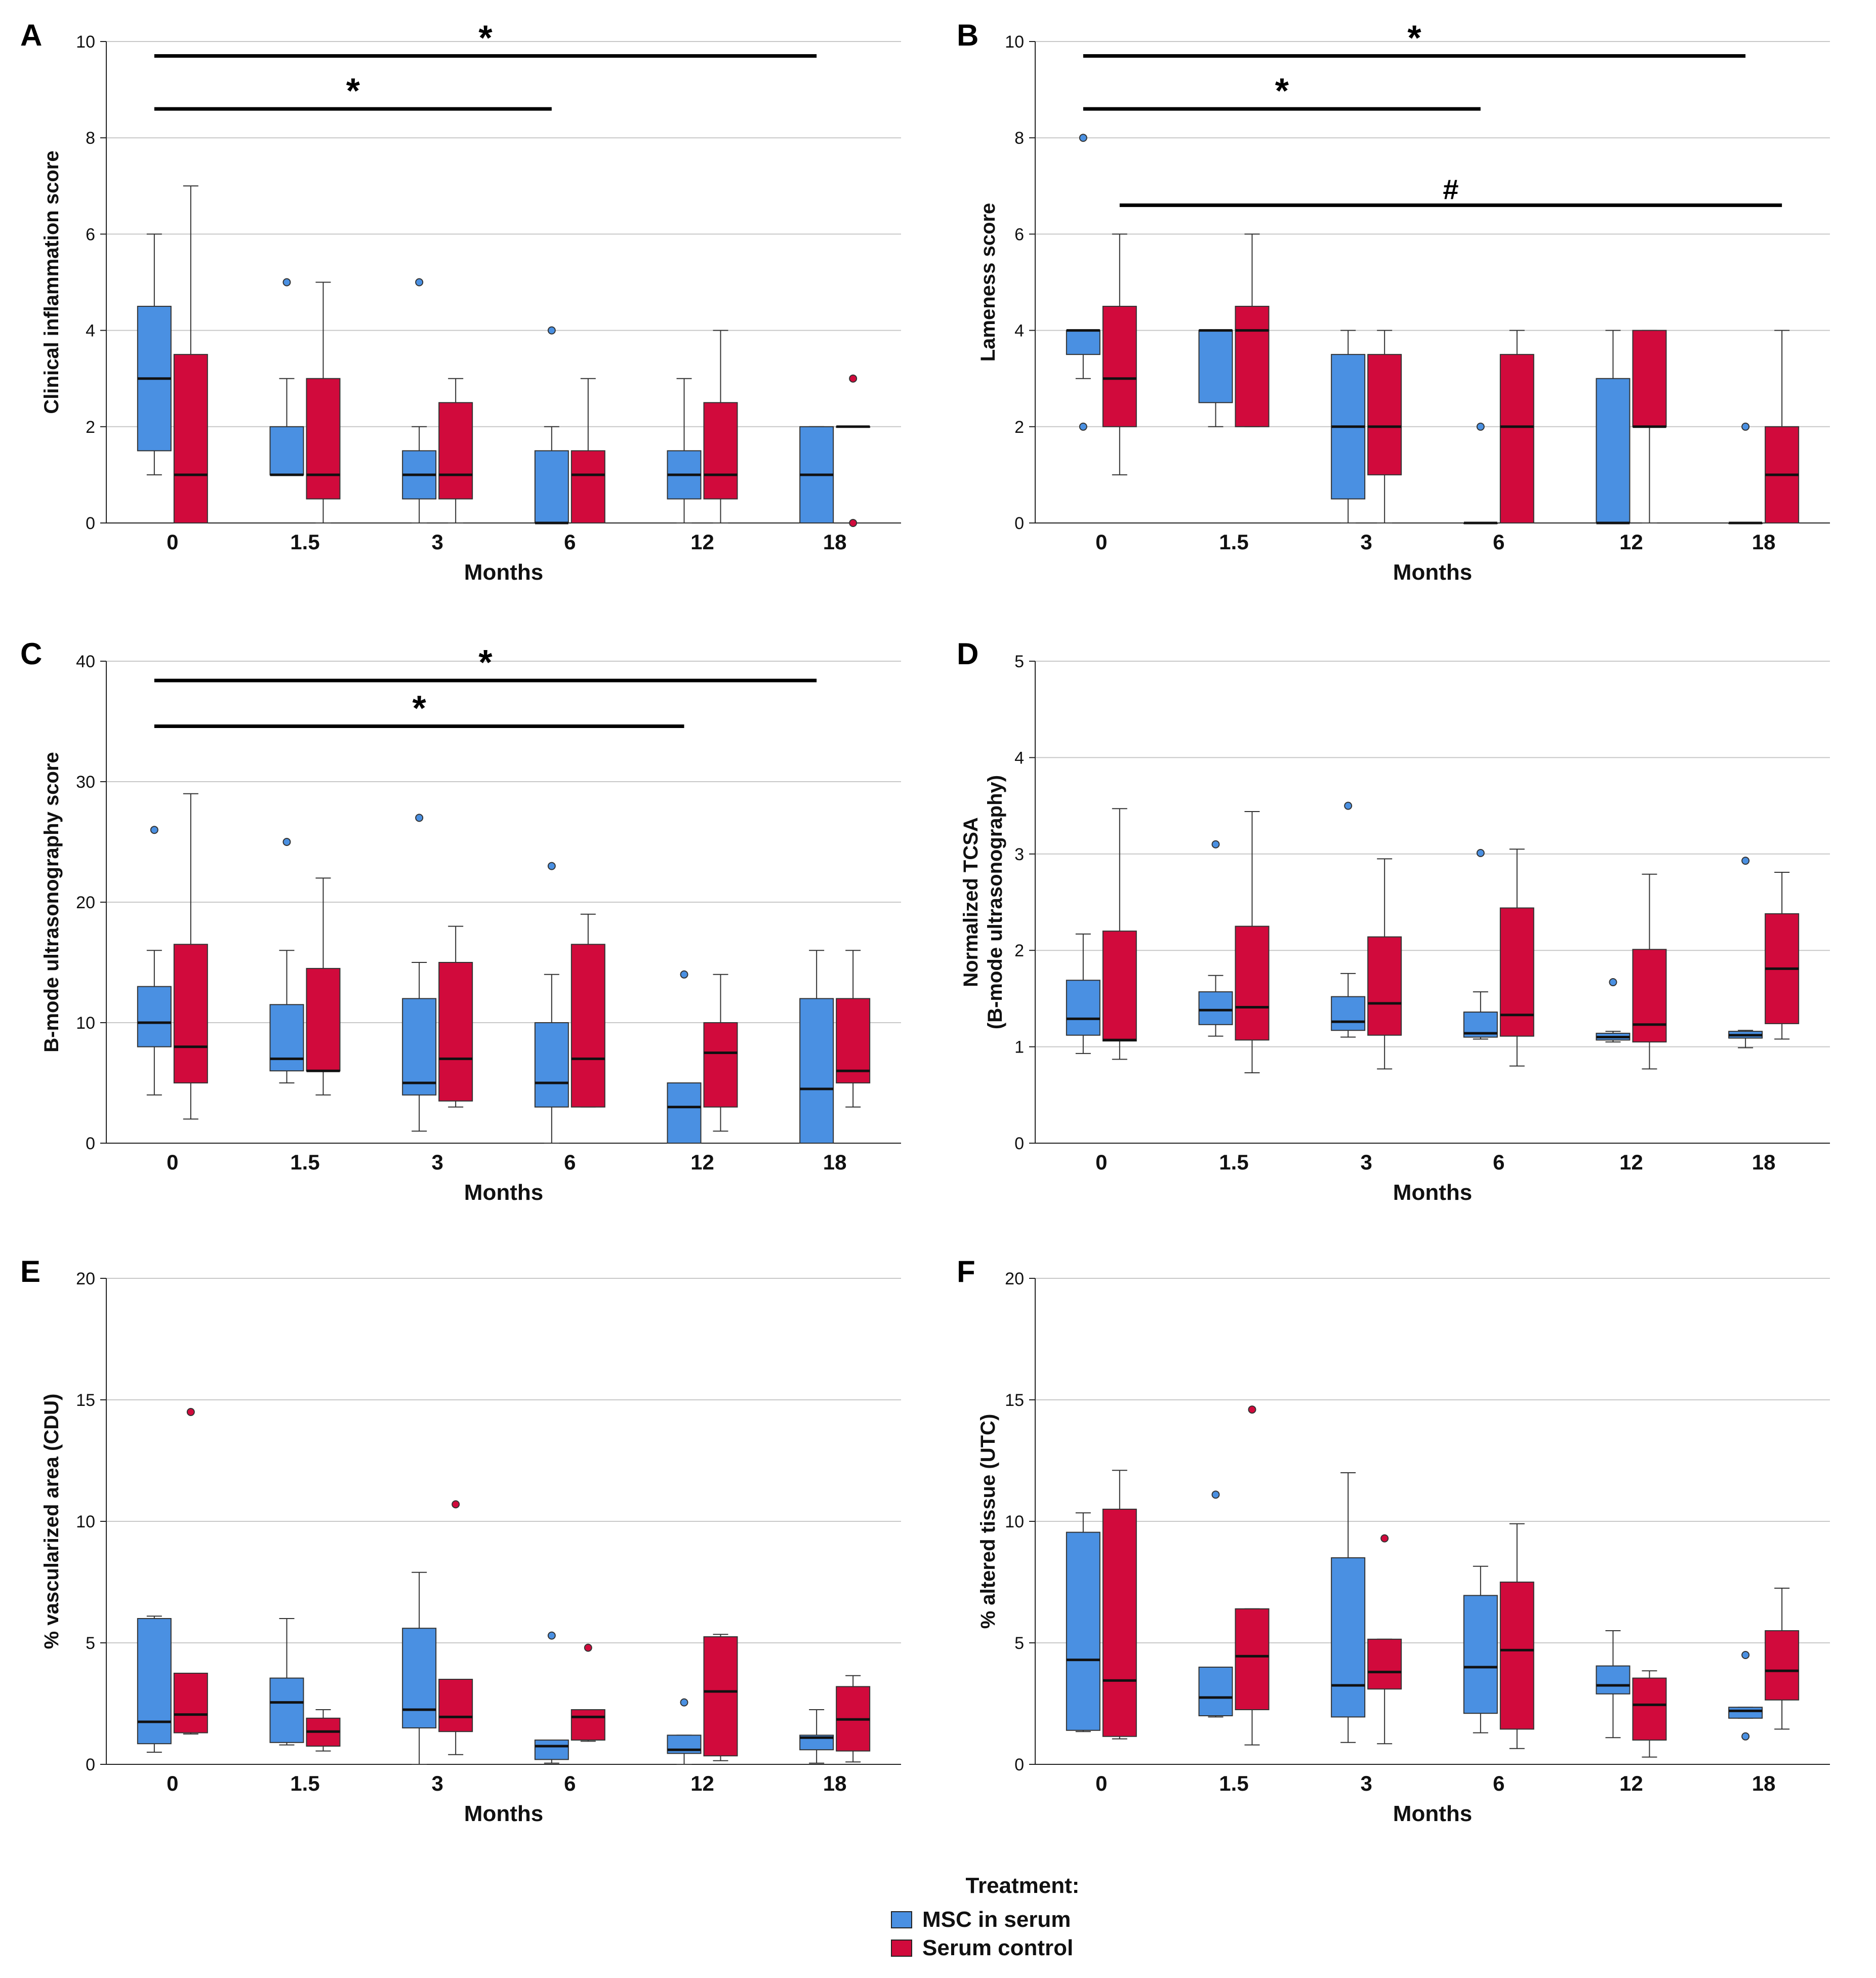 The width and height of the screenshot is (1876, 1978). I want to click on legend: Treatment: MSC in serum Serum control, so click(1043, 1917).